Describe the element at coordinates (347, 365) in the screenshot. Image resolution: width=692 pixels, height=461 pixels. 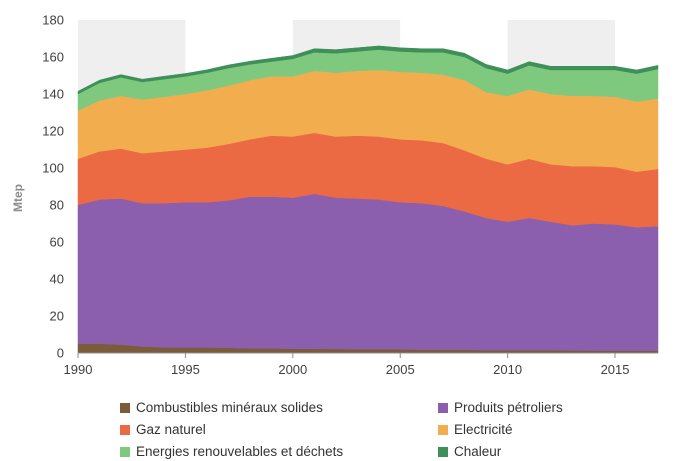
I see `x-axis-ticks: 1990 1995 2000 2005 2010 2015` at that location.